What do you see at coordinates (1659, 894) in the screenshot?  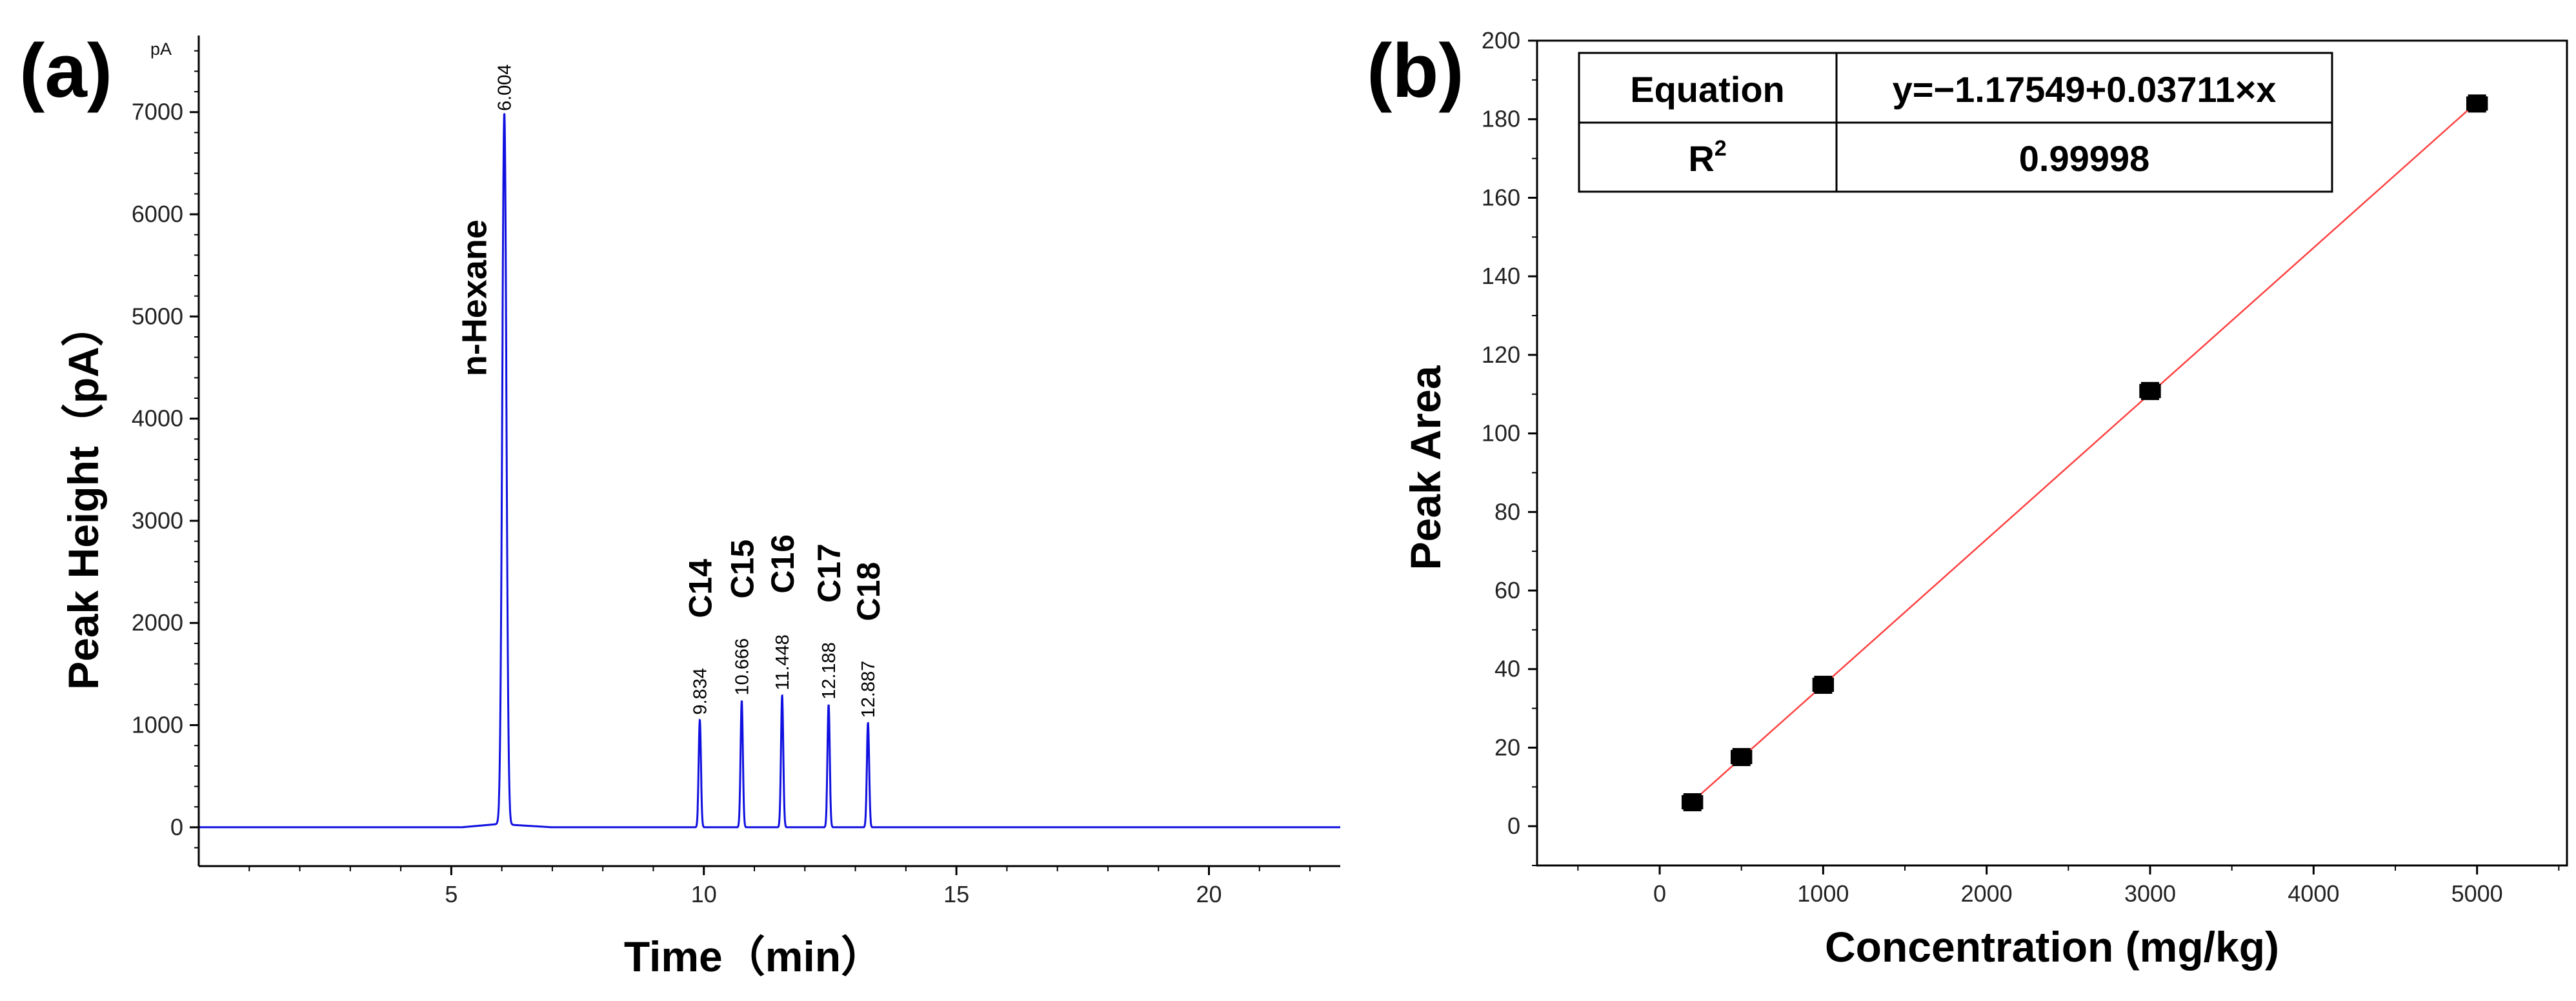 I see `x-tick-label: 0` at bounding box center [1659, 894].